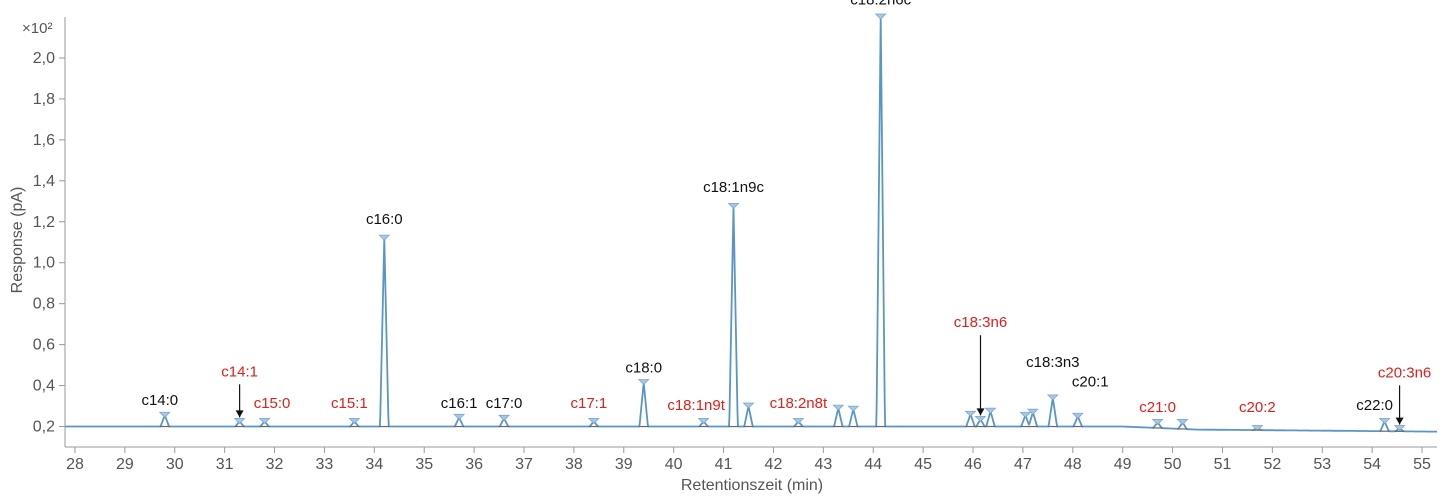 This screenshot has height=497, width=1452. What do you see at coordinates (1374, 405) in the screenshot?
I see `peak-label: c22:0` at bounding box center [1374, 405].